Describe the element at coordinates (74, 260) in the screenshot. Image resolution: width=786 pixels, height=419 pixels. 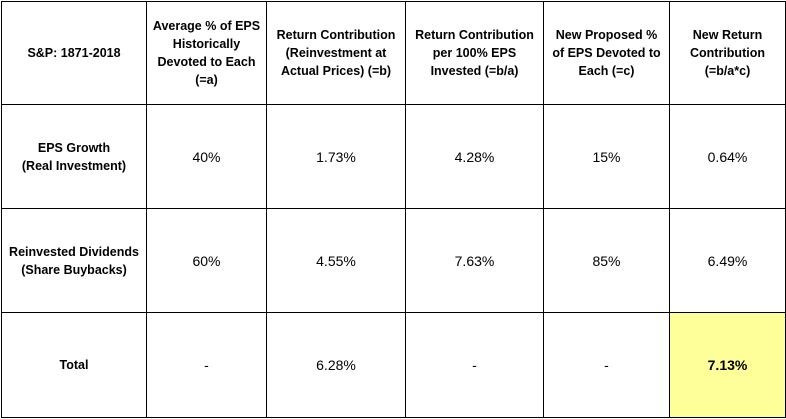
I see `row-label-reinvested-dividends: Reinvested Dividends (Share Buybacks)` at that location.